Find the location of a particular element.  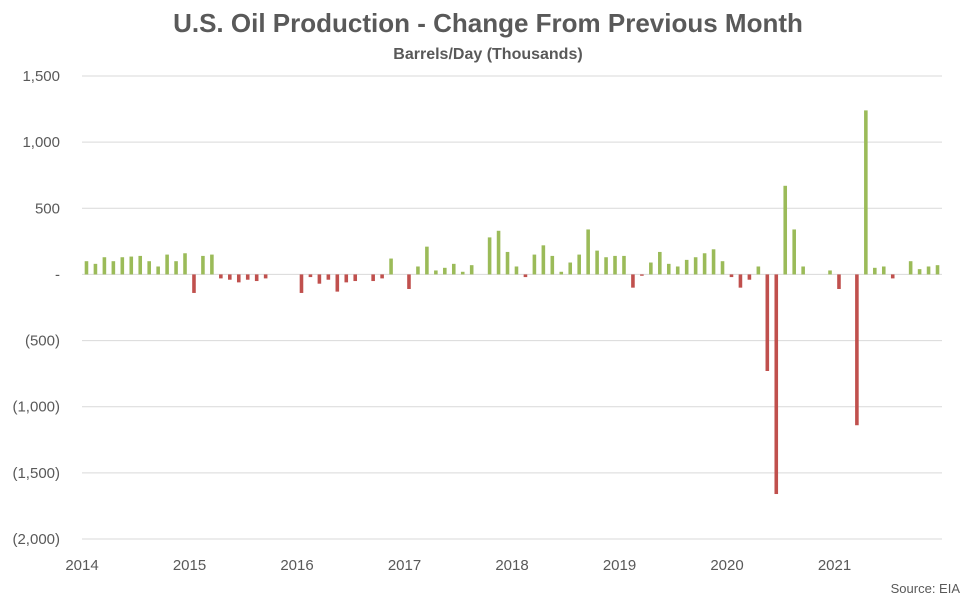

x-tick-label: 2021 is located at coordinates (834, 565).